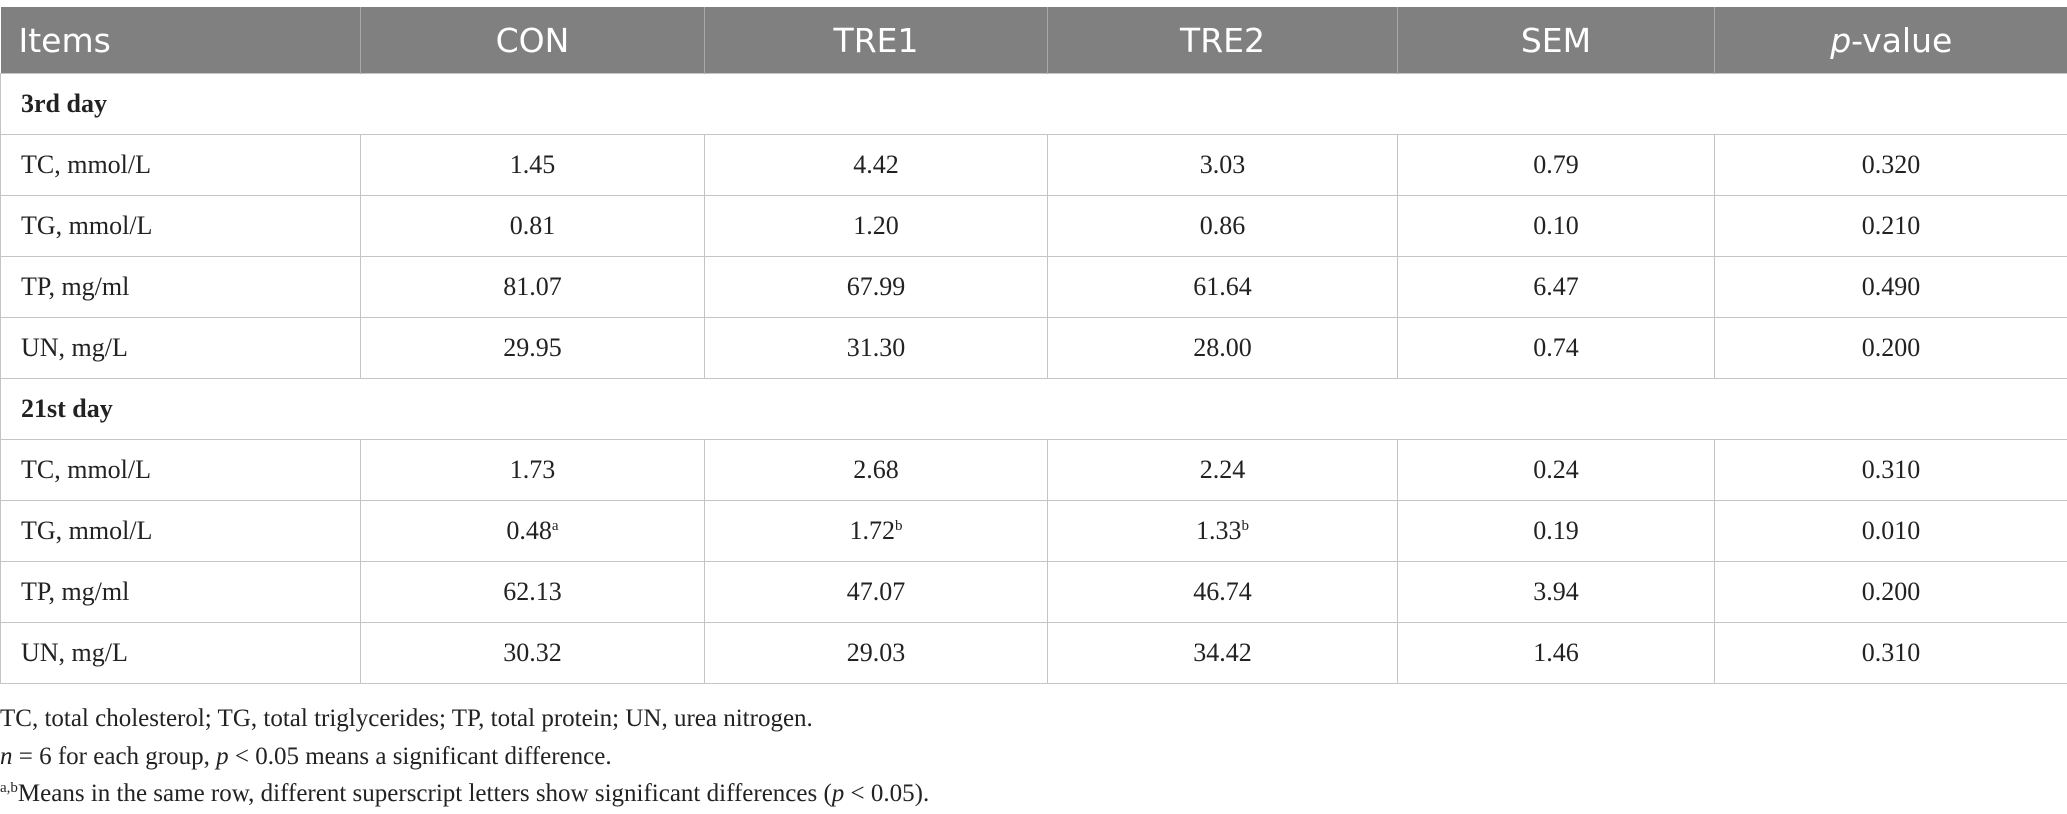  Describe the element at coordinates (420, 756) in the screenshot. I see `footnote-text: < 0.05 means a significant difference.` at that location.